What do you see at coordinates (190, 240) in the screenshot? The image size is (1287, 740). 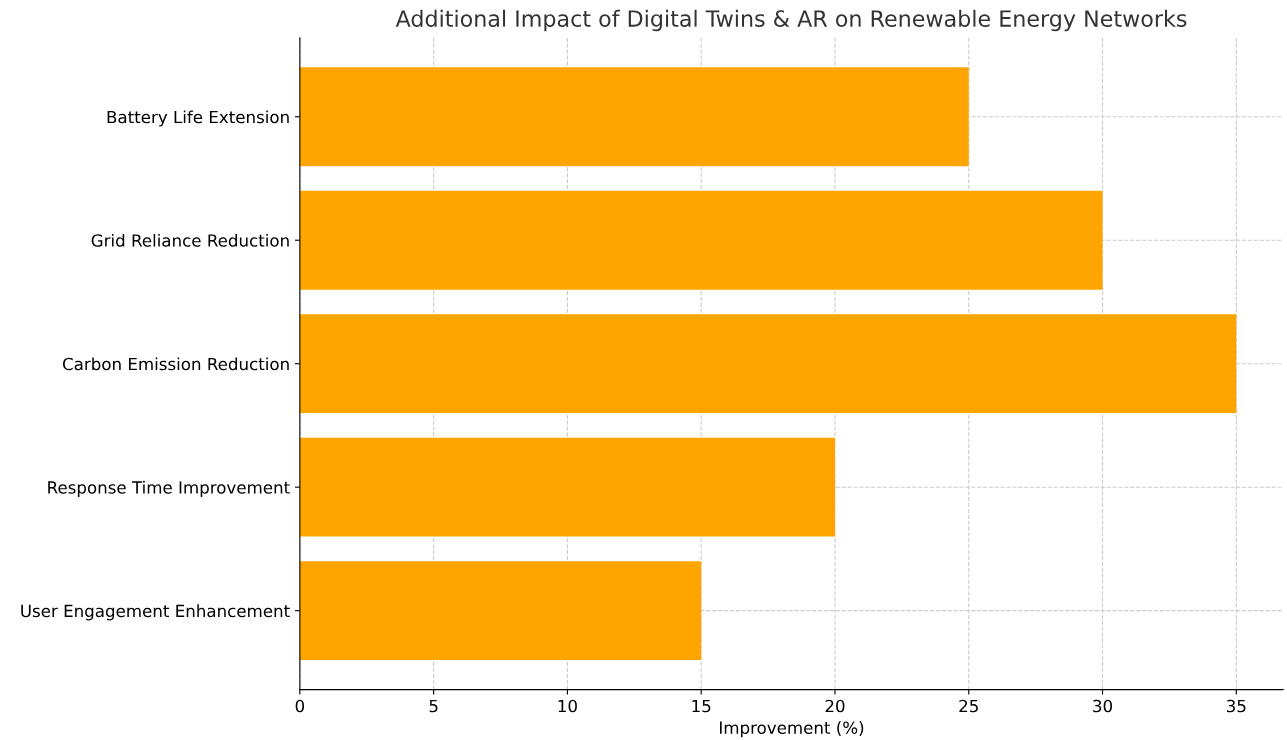 I see `y-tick-label: Grid Reliance Reduction` at bounding box center [190, 240].